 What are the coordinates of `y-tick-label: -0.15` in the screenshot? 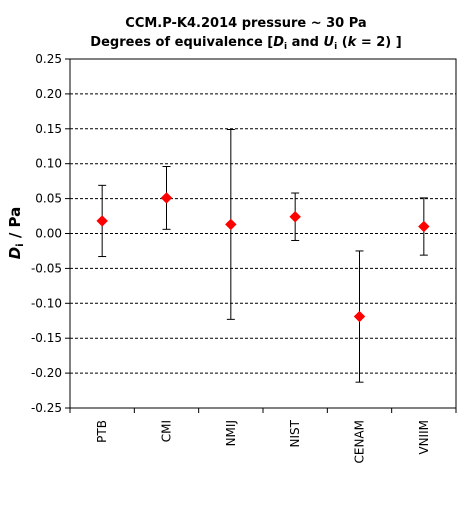 It's located at (46, 338).